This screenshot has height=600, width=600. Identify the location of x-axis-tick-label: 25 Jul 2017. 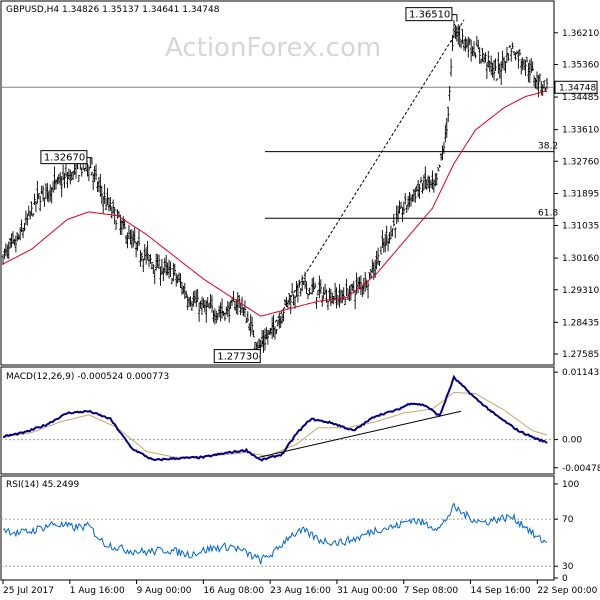
(28, 591).